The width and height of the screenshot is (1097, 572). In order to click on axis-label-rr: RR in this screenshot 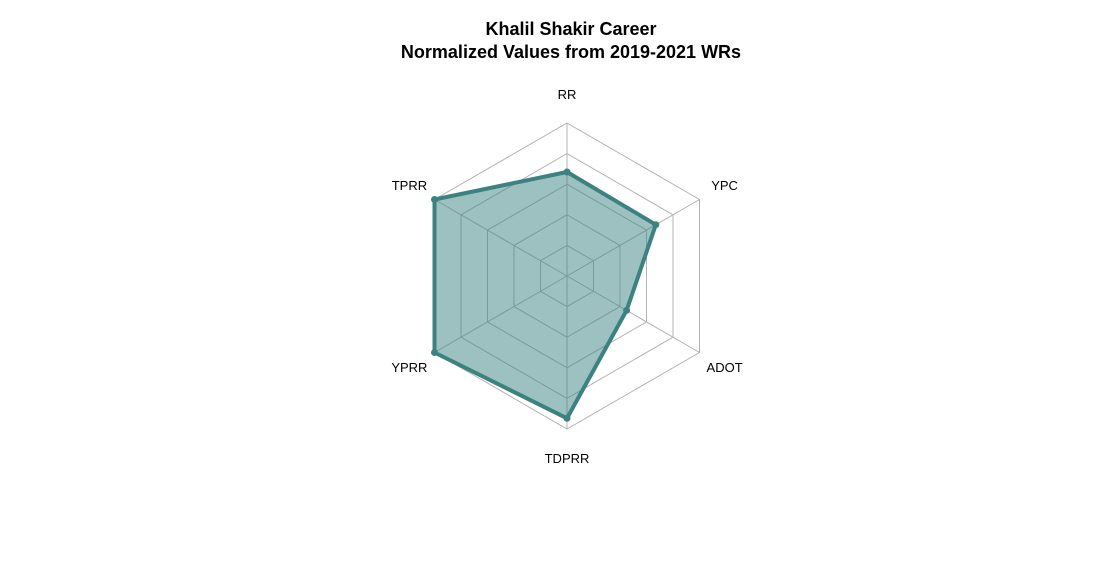, I will do `click(567, 94)`.